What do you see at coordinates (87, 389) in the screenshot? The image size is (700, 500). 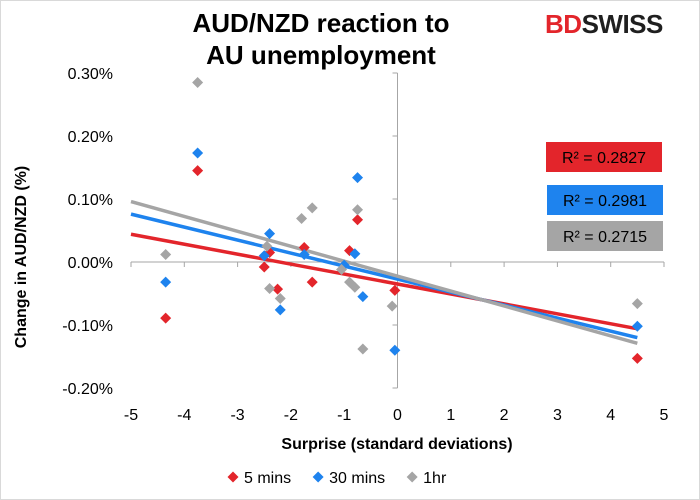 I see `y-tick-label: -0.20%` at bounding box center [87, 389].